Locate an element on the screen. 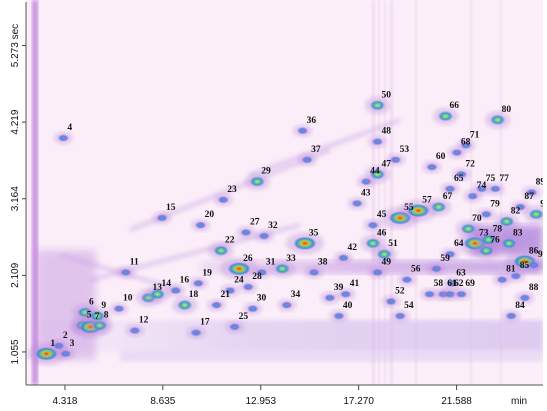  peak-label: 80 is located at coordinates (507, 110).